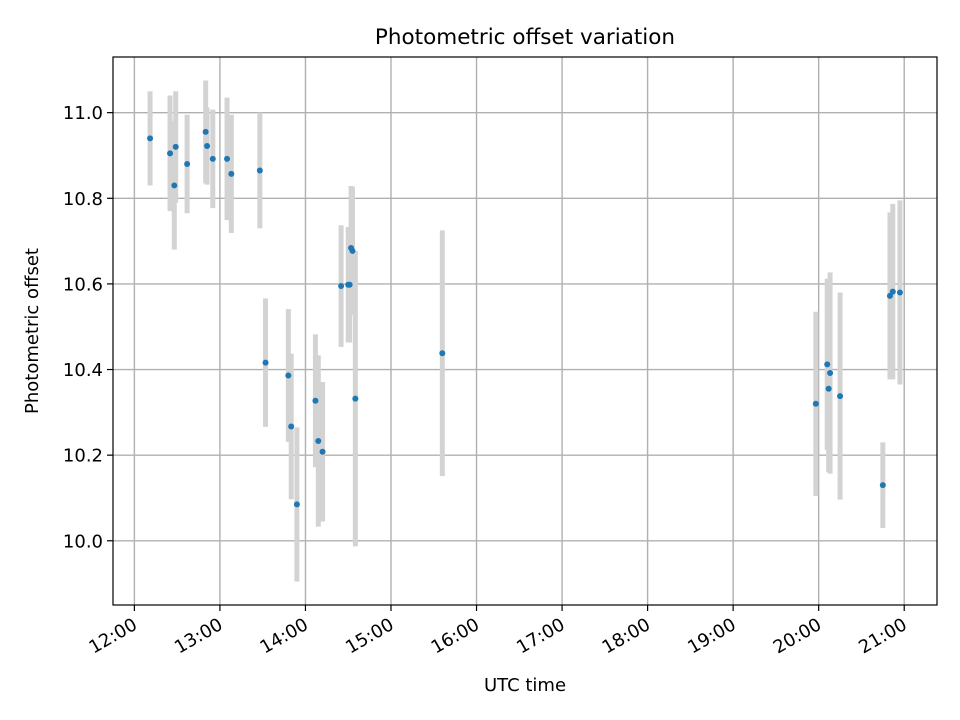  I want to click on x-axis-label: UTC time, so click(525, 685).